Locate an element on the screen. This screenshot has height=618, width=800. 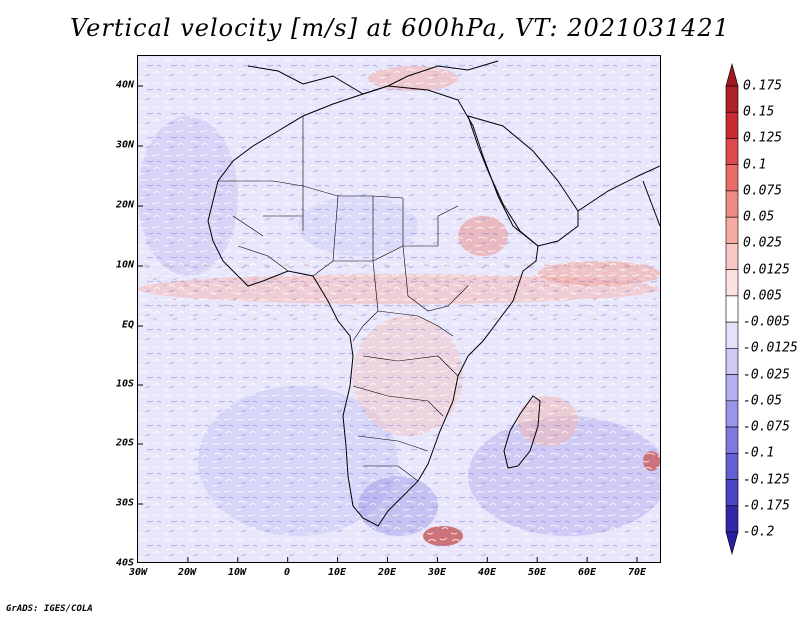
lat-label-20s: 20S is located at coordinates (124, 443).